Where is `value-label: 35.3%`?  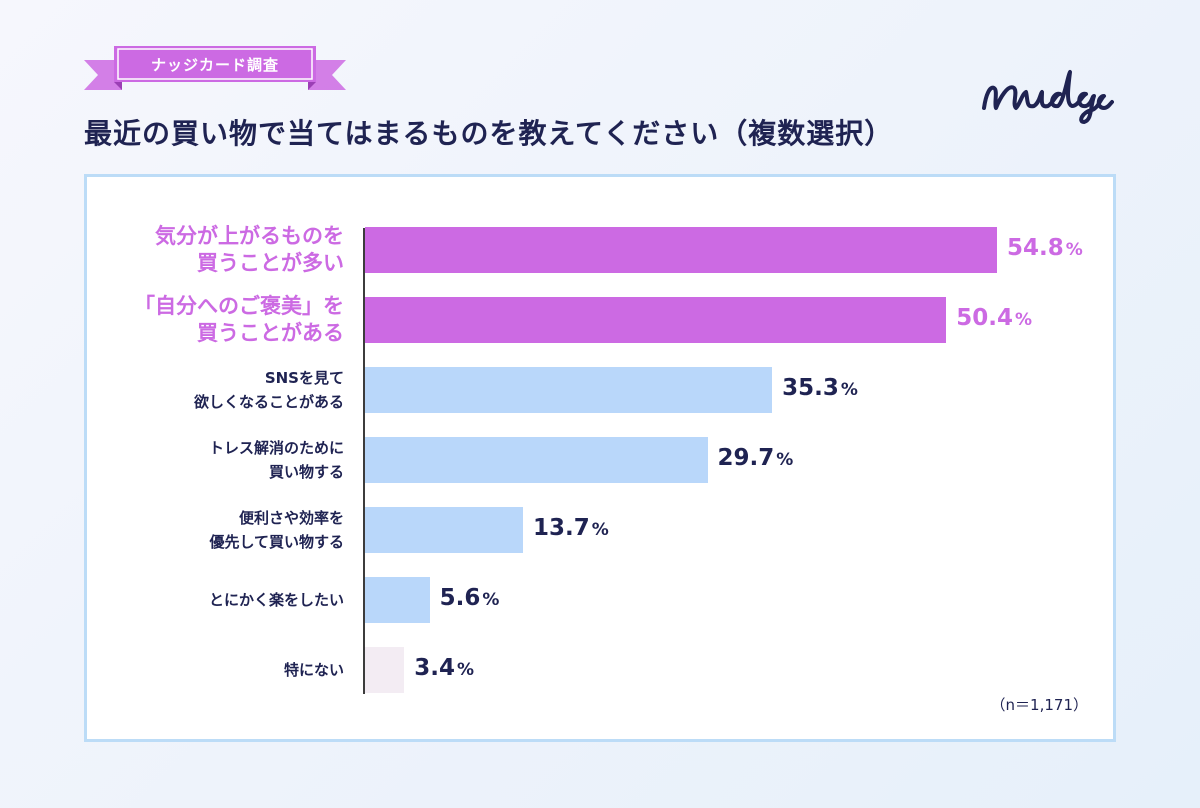 value-label: 35.3% is located at coordinates (820, 388).